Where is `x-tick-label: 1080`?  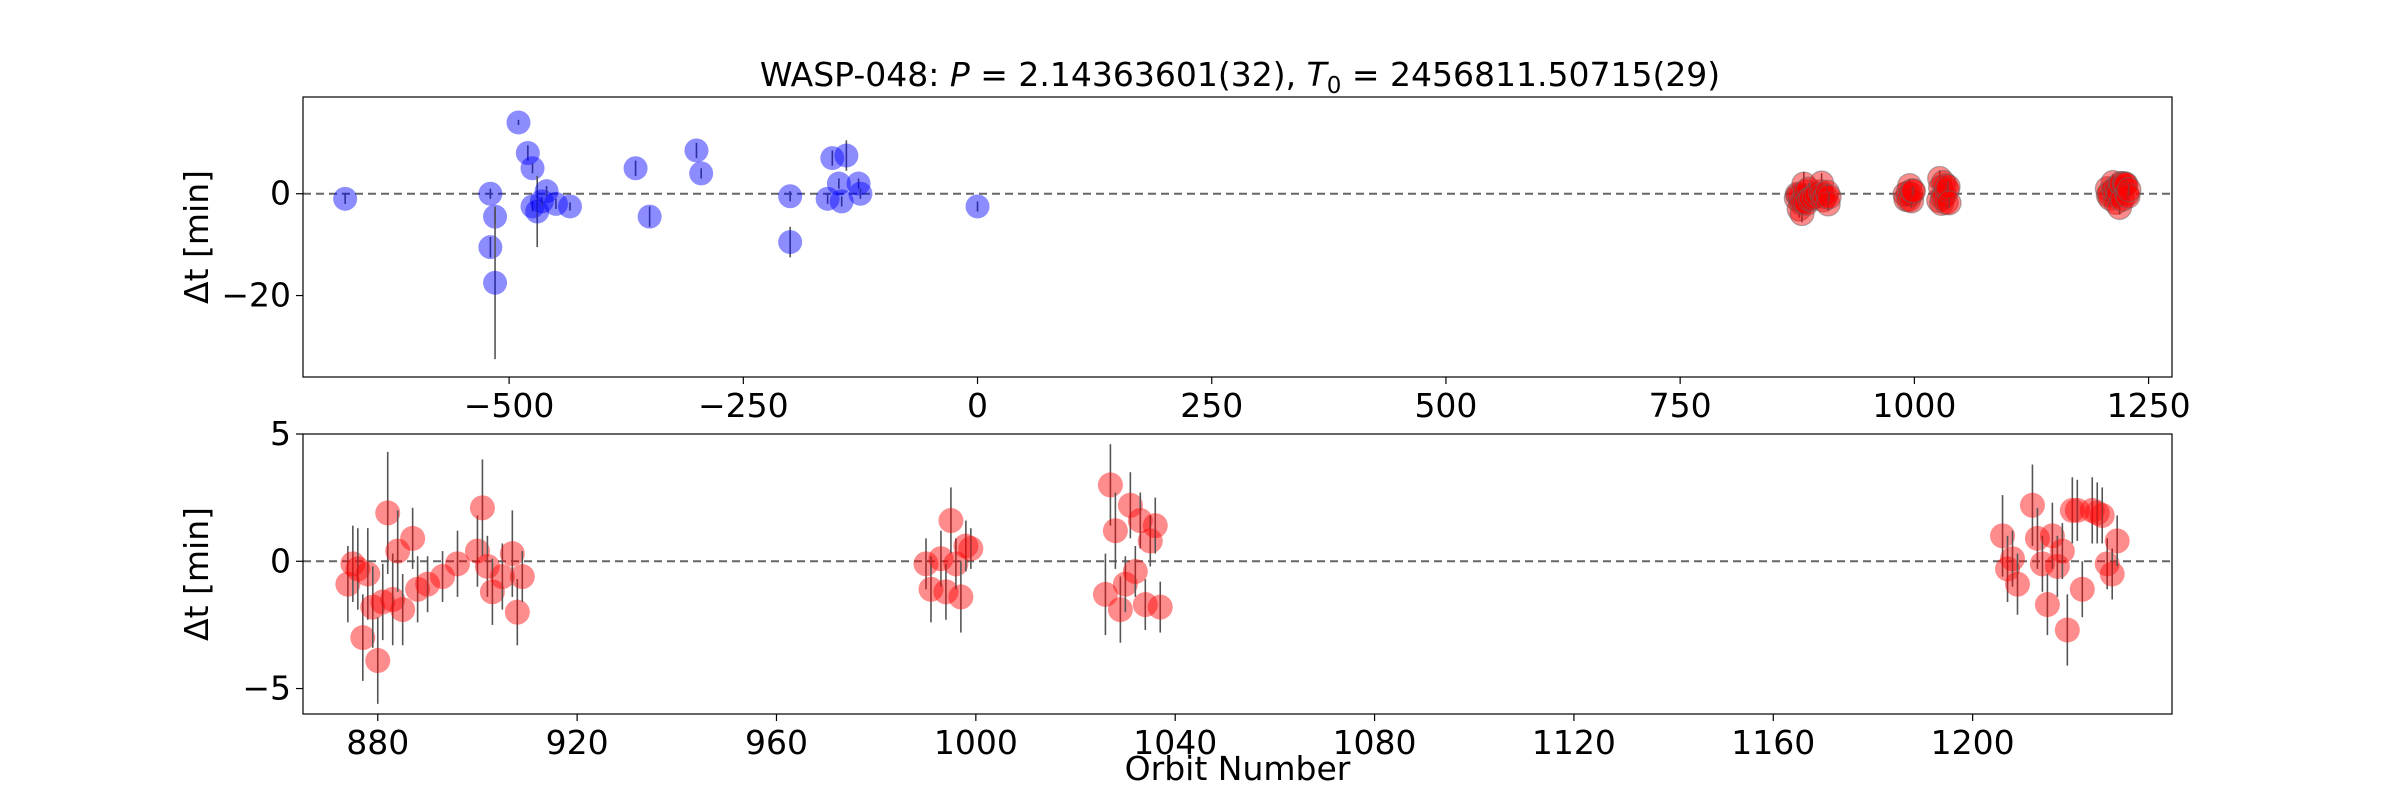 x-tick-label: 1080 is located at coordinates (1375, 742).